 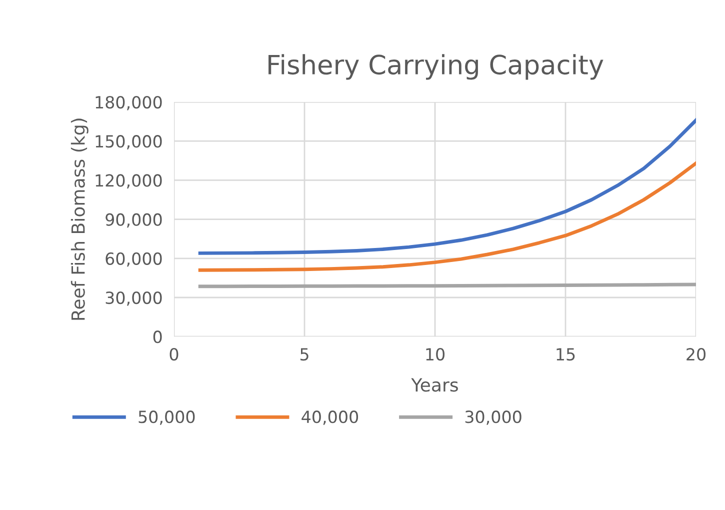 What do you see at coordinates (434, 385) in the screenshot?
I see `x-axis-title: Years` at bounding box center [434, 385].